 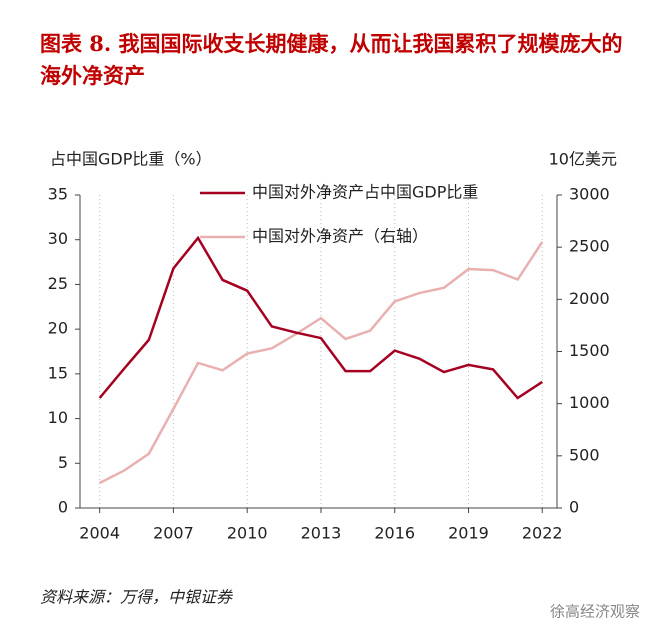 What do you see at coordinates (595, 612) in the screenshot?
I see `watermark: 徐高经济观察` at bounding box center [595, 612].